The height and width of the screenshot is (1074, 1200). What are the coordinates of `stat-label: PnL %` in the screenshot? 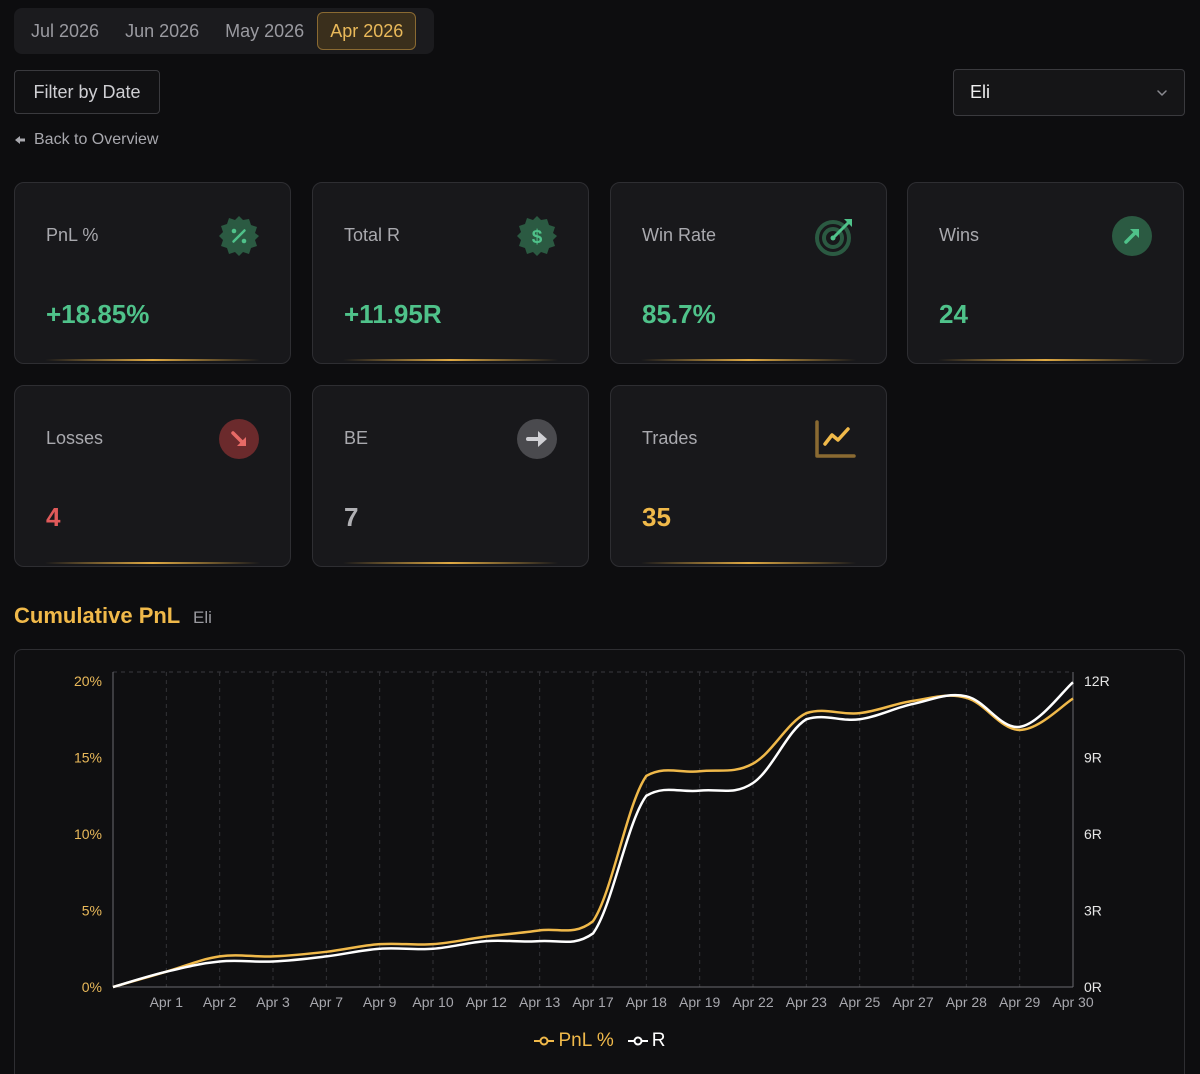 It's located at (72, 235).